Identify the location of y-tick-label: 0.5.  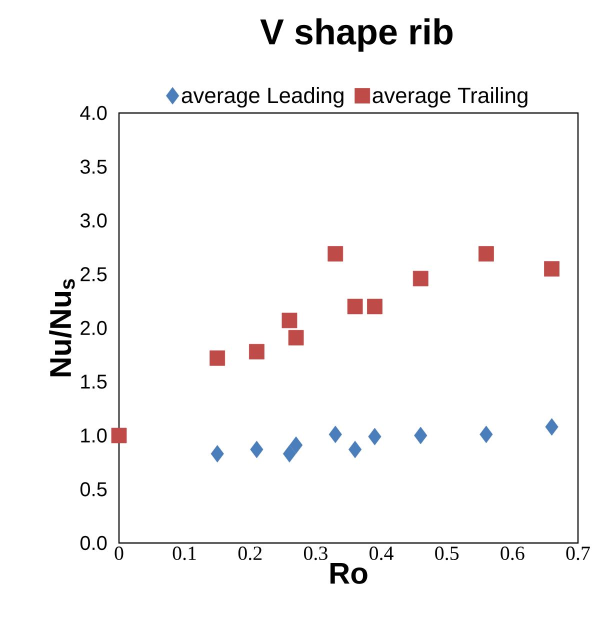
(93, 489).